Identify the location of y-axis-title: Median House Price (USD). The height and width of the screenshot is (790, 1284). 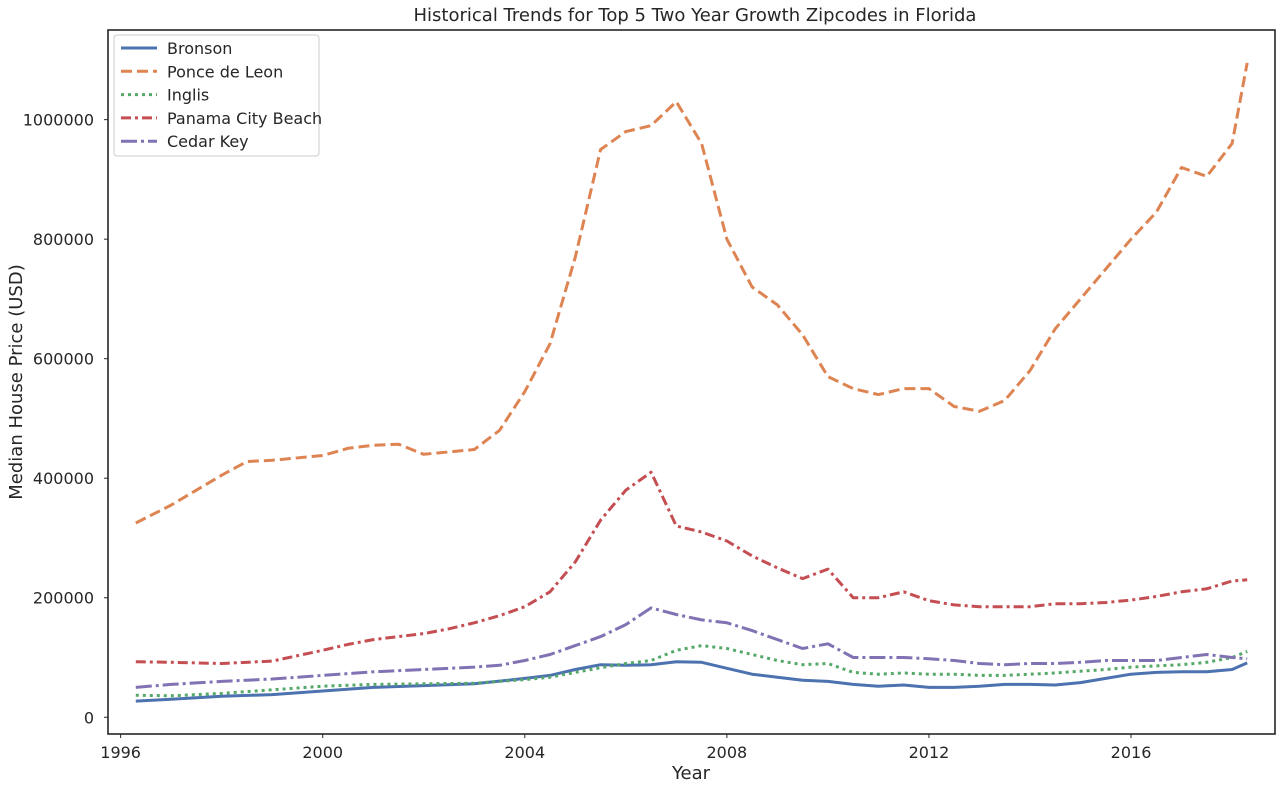
(16, 381).